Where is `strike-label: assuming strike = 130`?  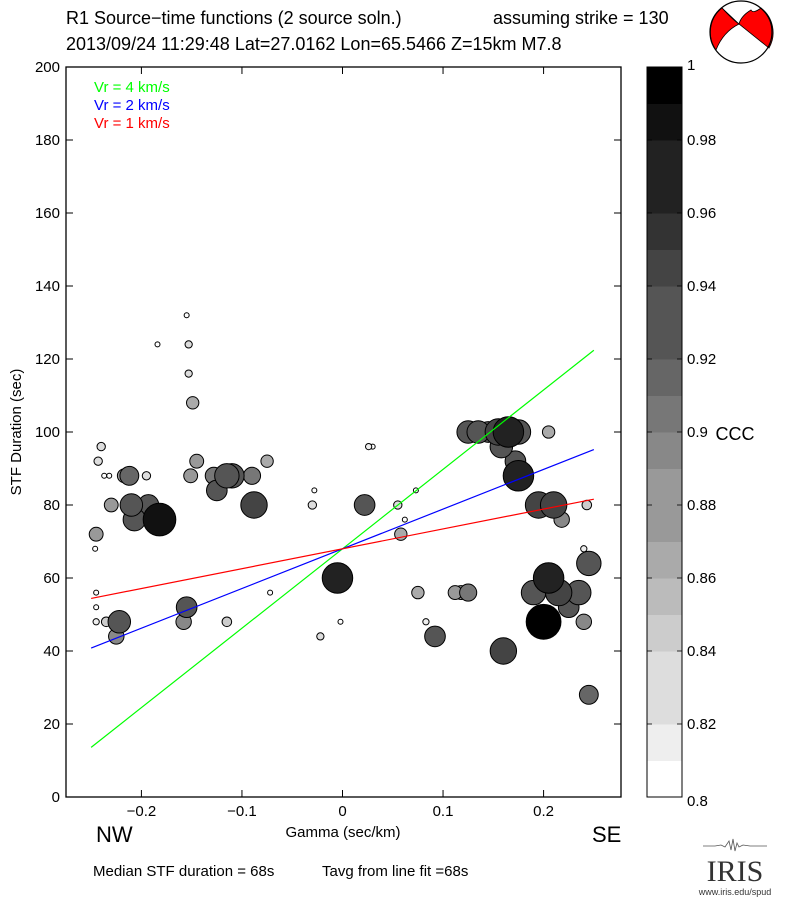 strike-label: assuming strike = 130 is located at coordinates (581, 18).